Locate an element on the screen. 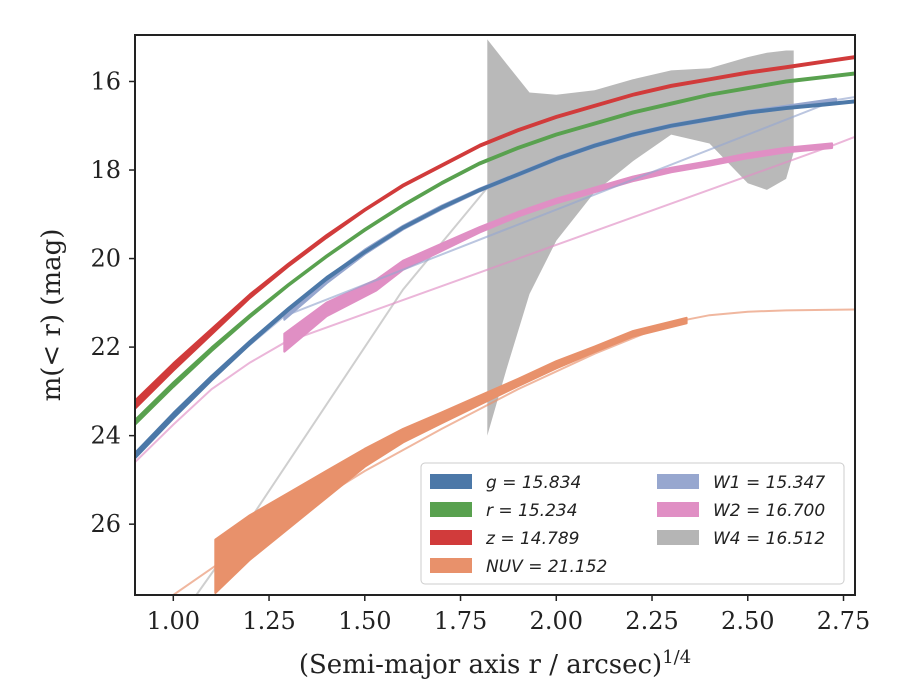  legend-swatch-nuv is located at coordinates (451, 565).